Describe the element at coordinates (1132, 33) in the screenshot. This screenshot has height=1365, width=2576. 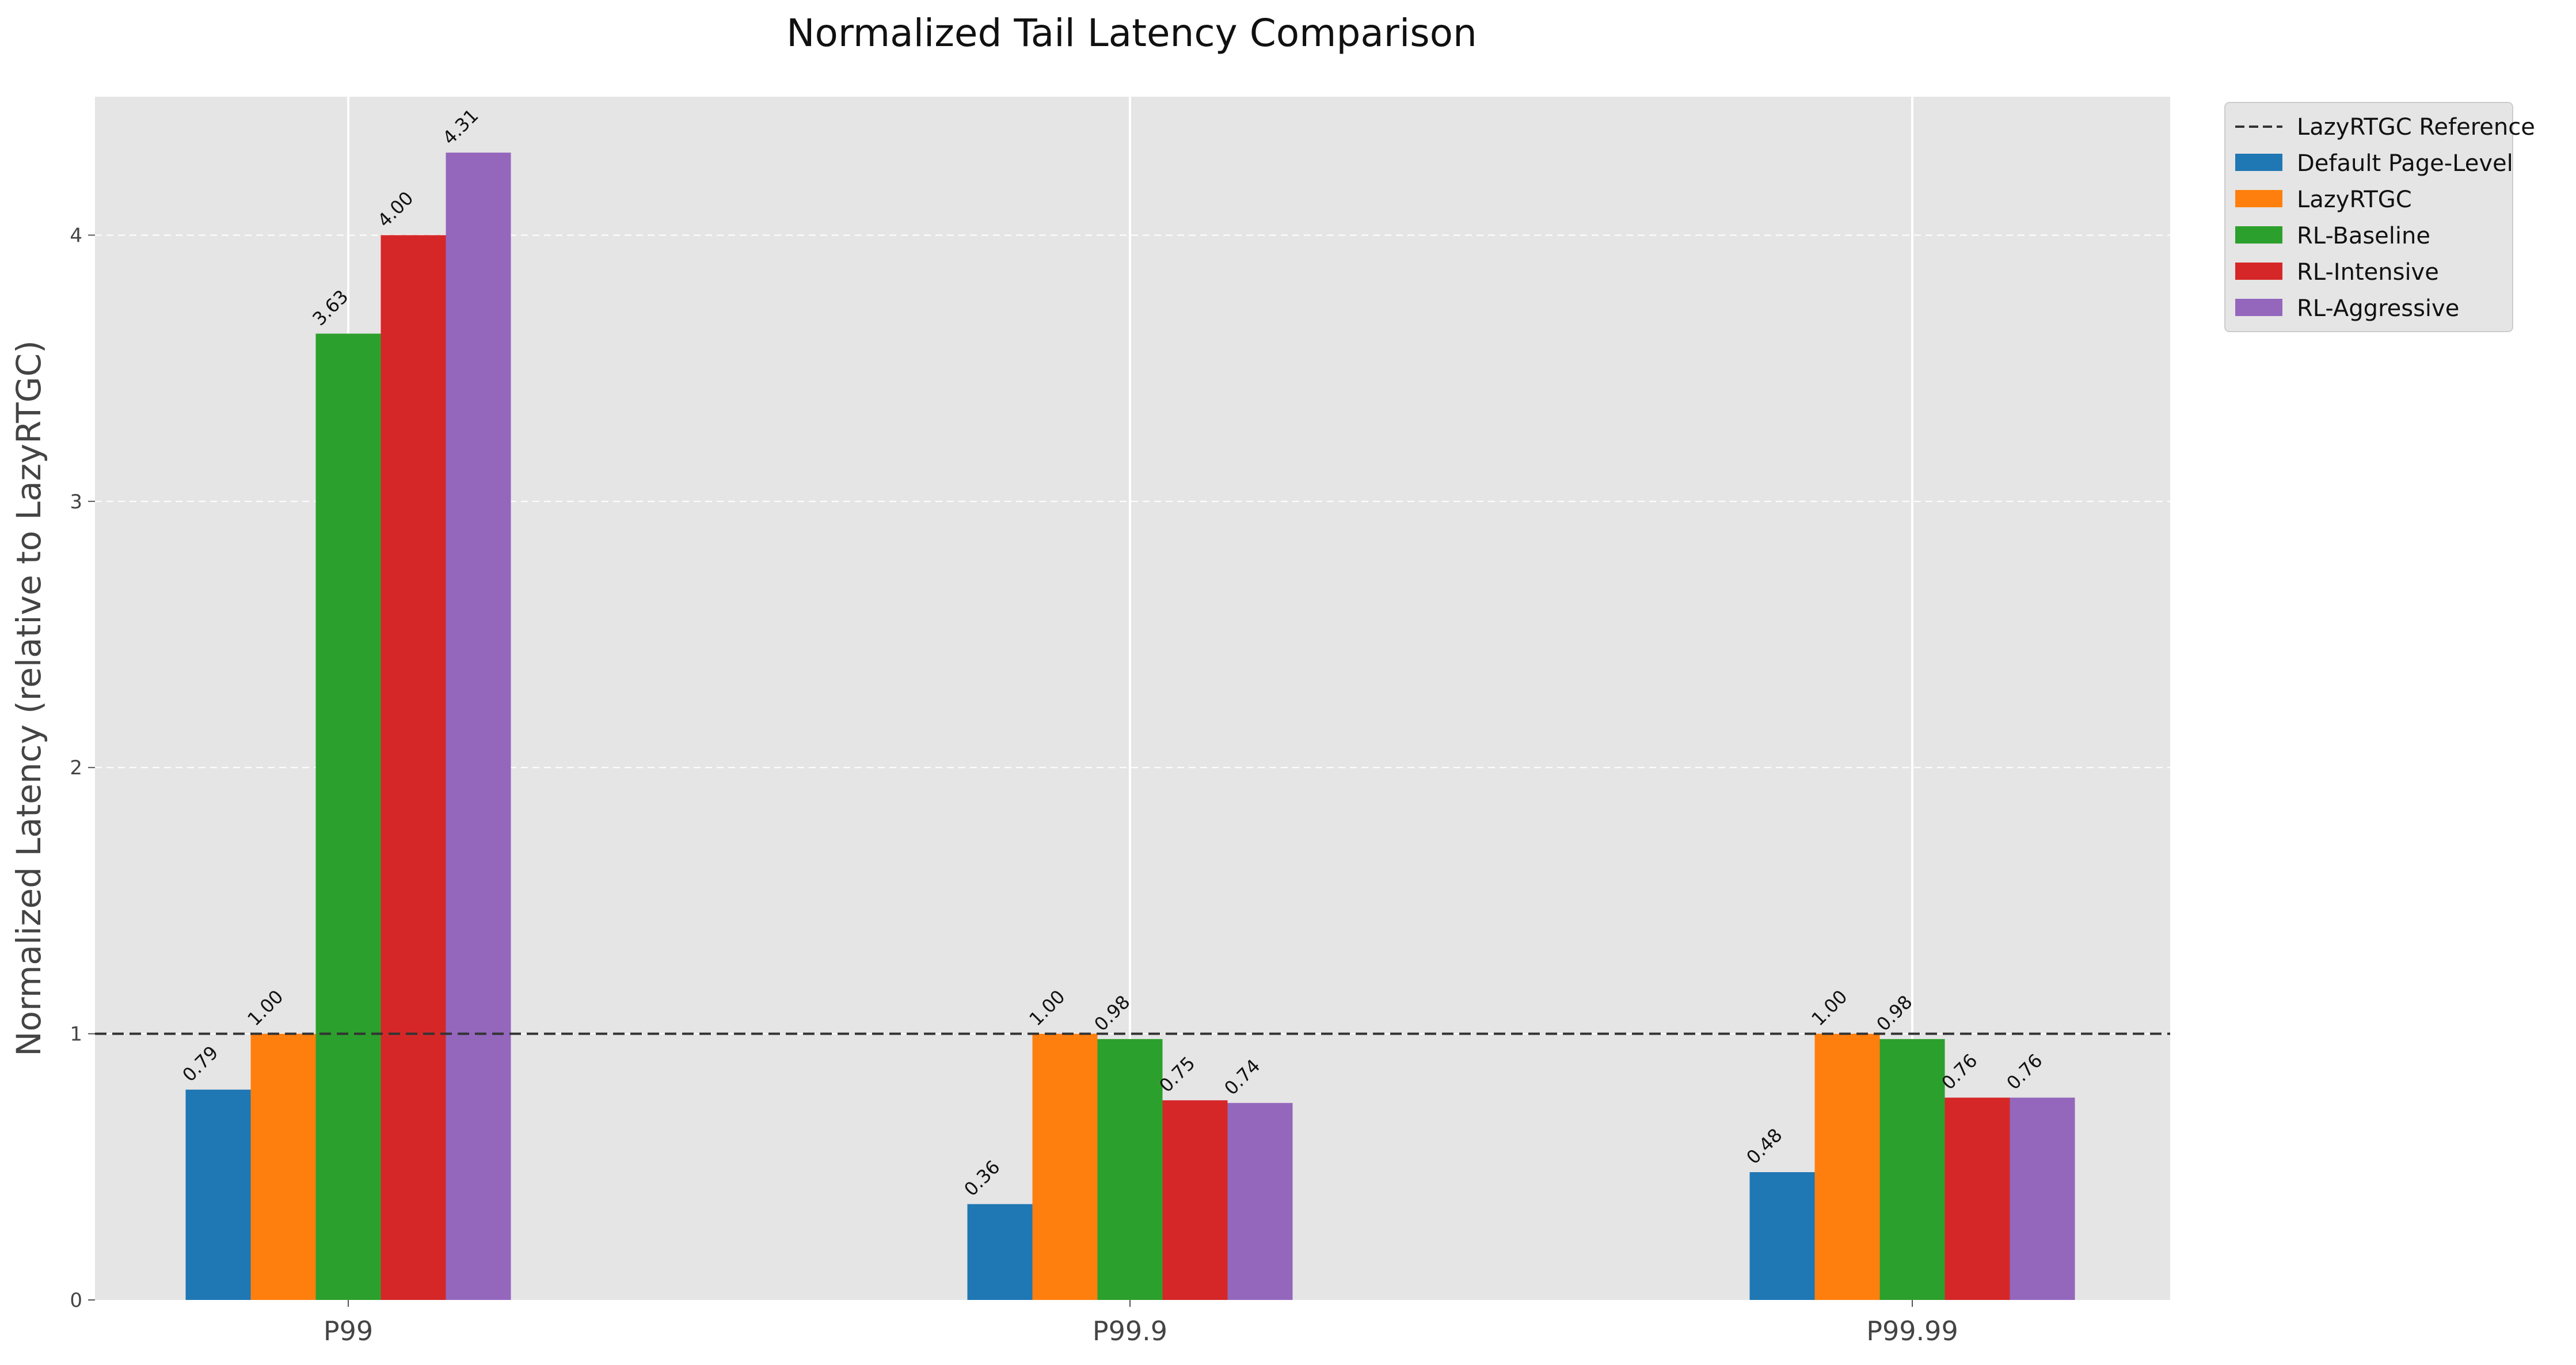
I see `chart-title: Normalized Tail Latency Comparison` at that location.